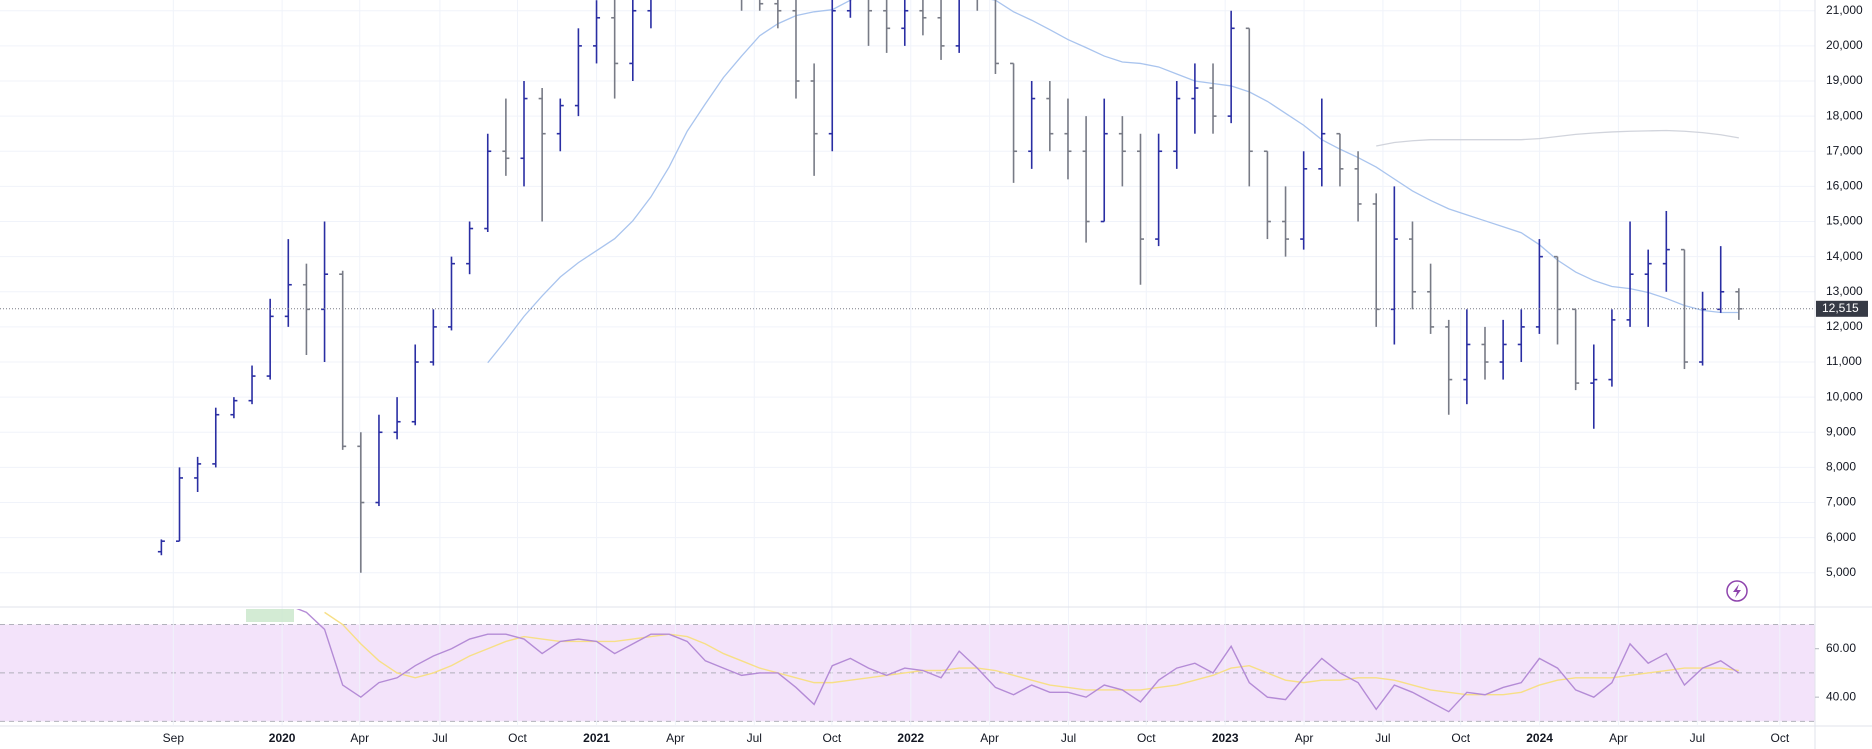 This screenshot has width=1872, height=749. I want to click on y-tick-label: 6,000, so click(1841, 537).